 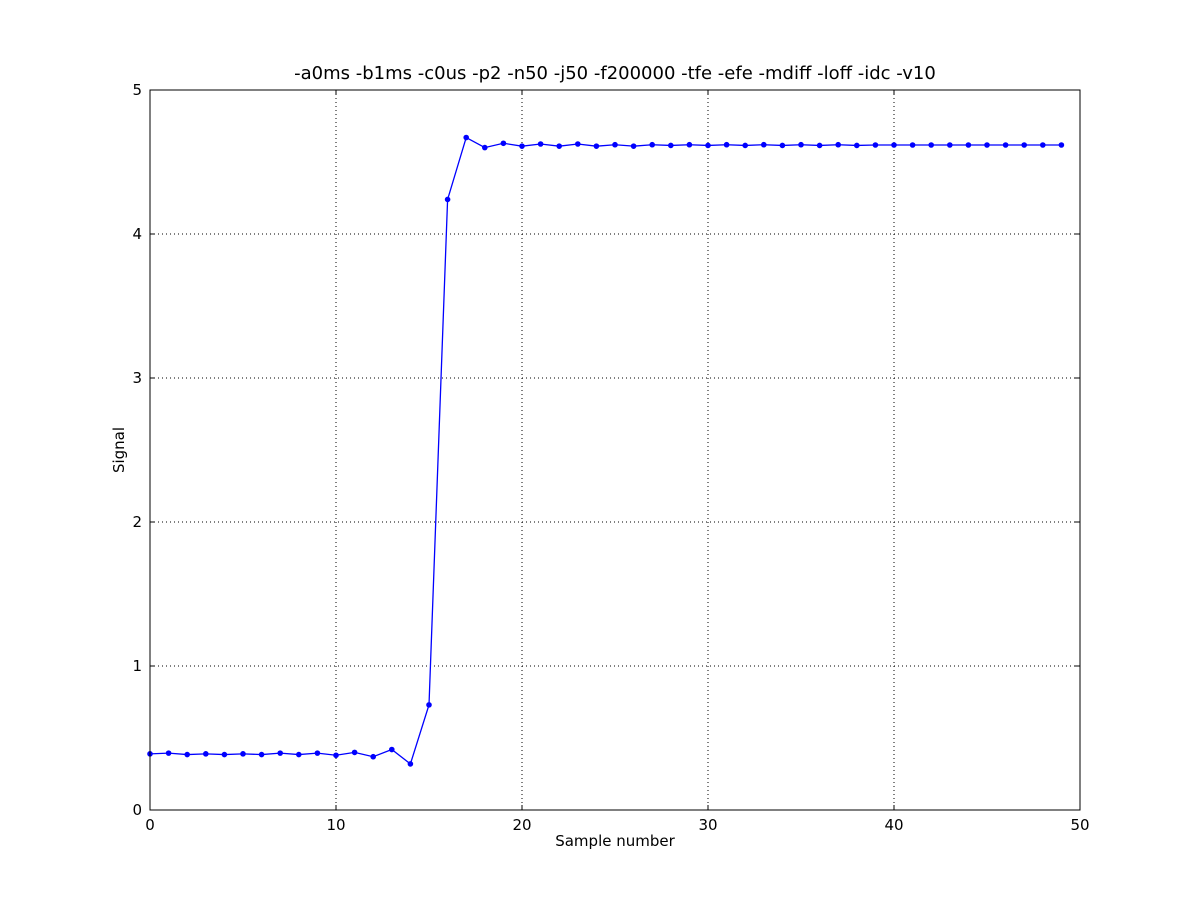 I want to click on x-axis-label: Sample number, so click(x=615, y=841).